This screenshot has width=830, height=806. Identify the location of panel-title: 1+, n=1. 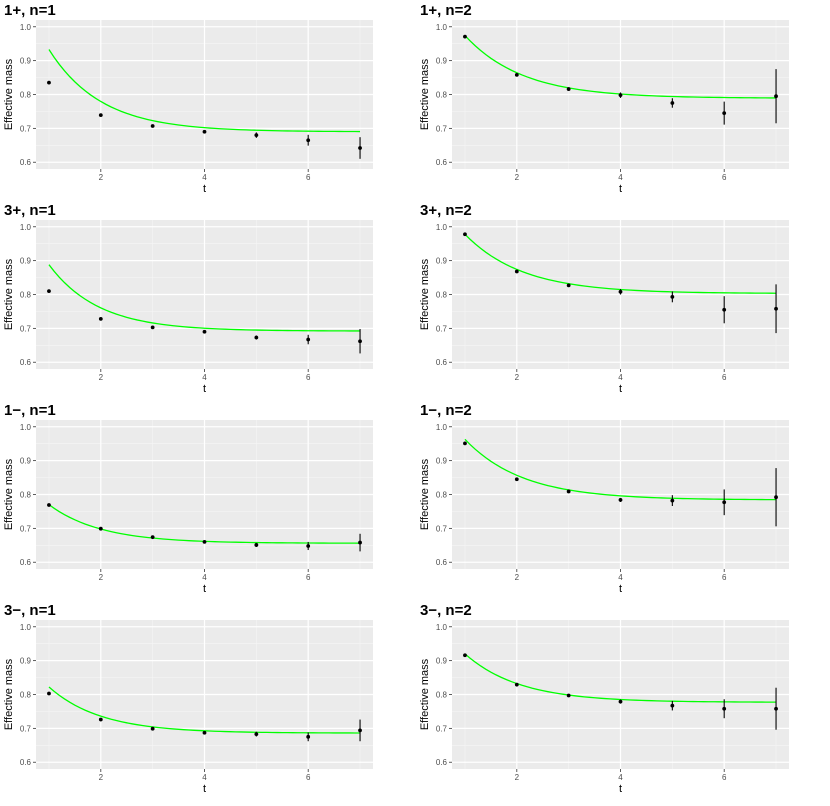
(30, 10).